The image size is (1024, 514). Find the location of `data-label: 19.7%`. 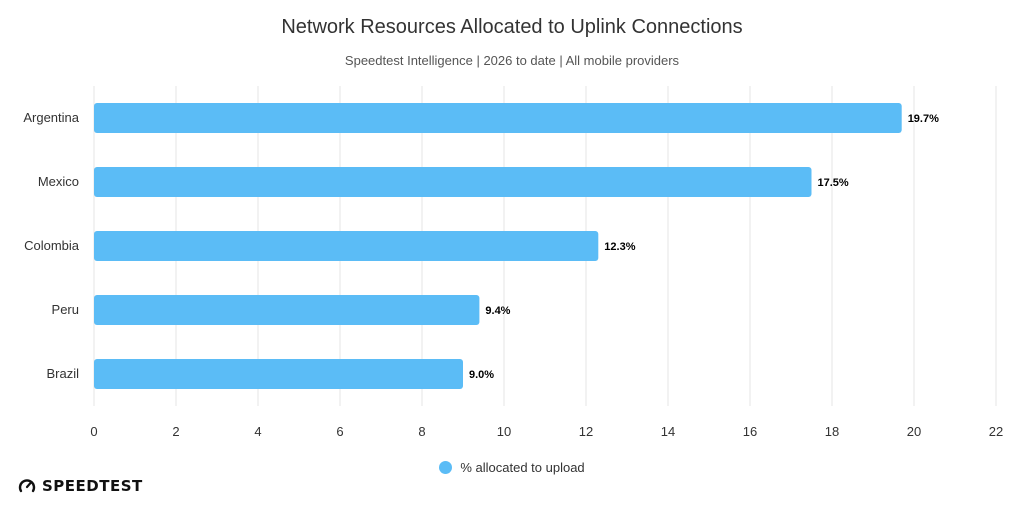

data-label: 19.7% is located at coordinates (923, 119).